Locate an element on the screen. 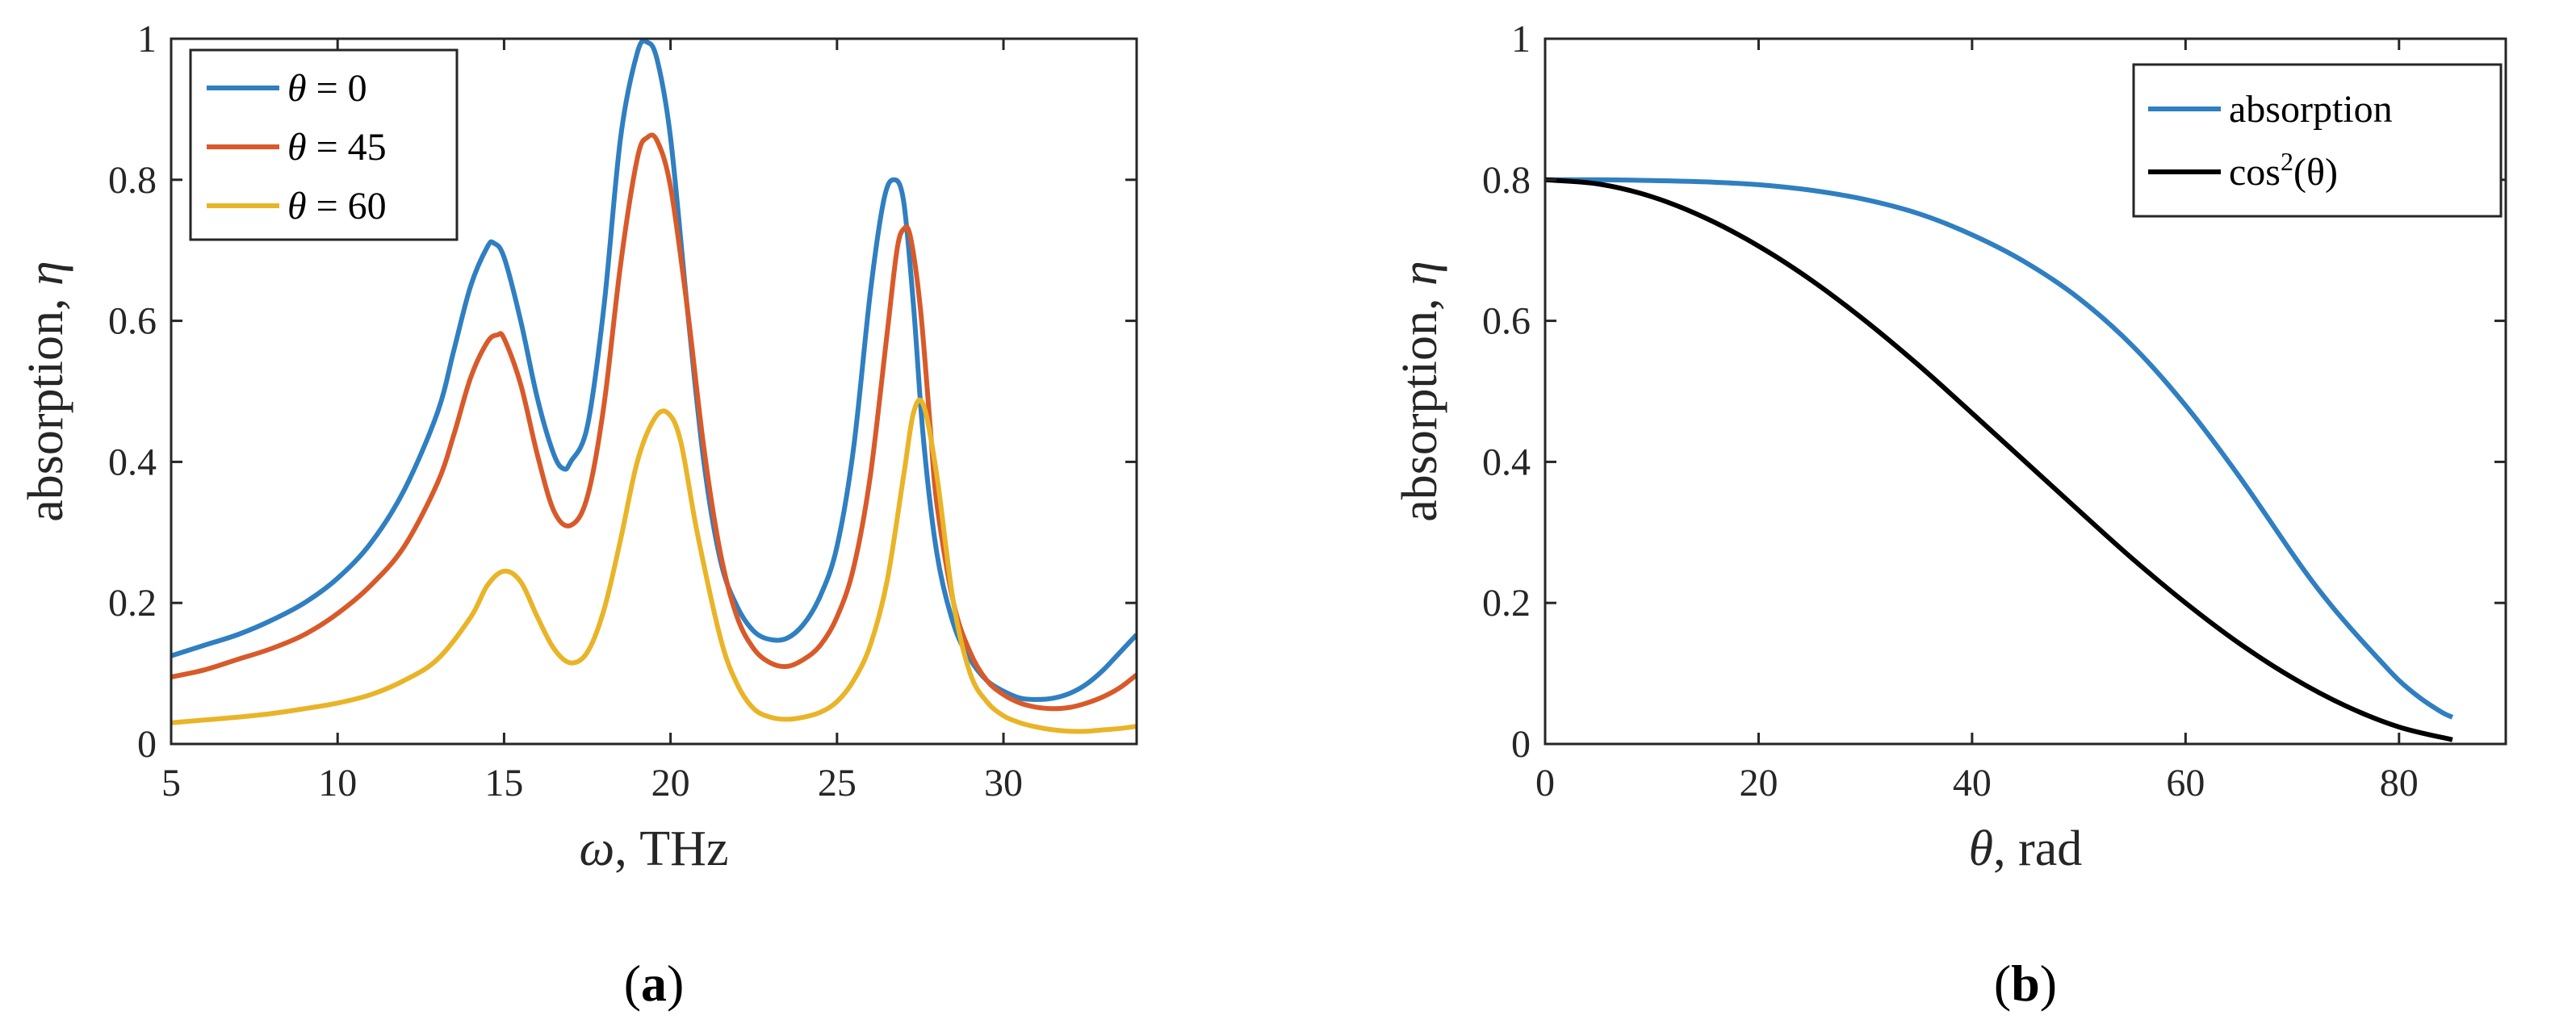 This screenshot has width=2576, height=1028. panel-b-y-tick-label-4: 0.8 is located at coordinates (1506, 180).